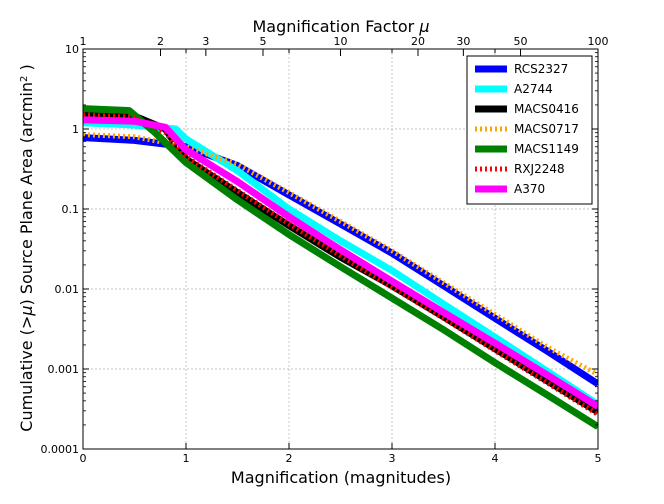 The image size is (664, 504). I want to click on x-tick-label: 0, so click(83, 458).